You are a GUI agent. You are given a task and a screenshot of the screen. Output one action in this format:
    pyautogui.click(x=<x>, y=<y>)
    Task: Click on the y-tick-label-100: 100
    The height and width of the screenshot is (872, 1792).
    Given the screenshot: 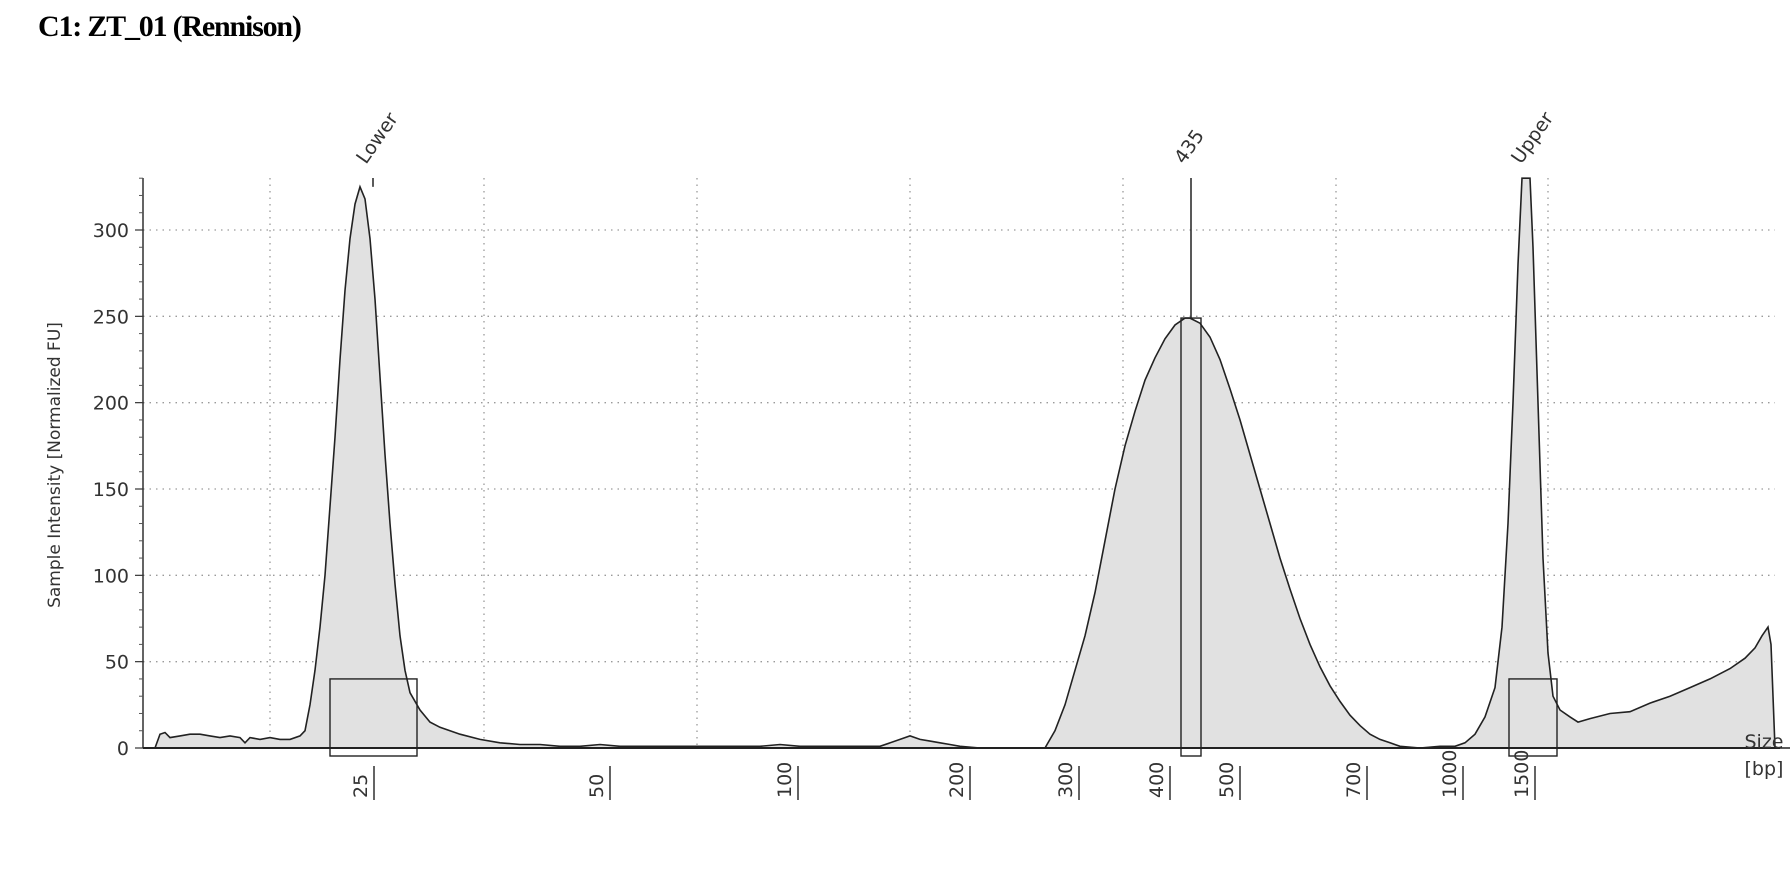 What is the action you would take?
    pyautogui.click(x=111, y=576)
    